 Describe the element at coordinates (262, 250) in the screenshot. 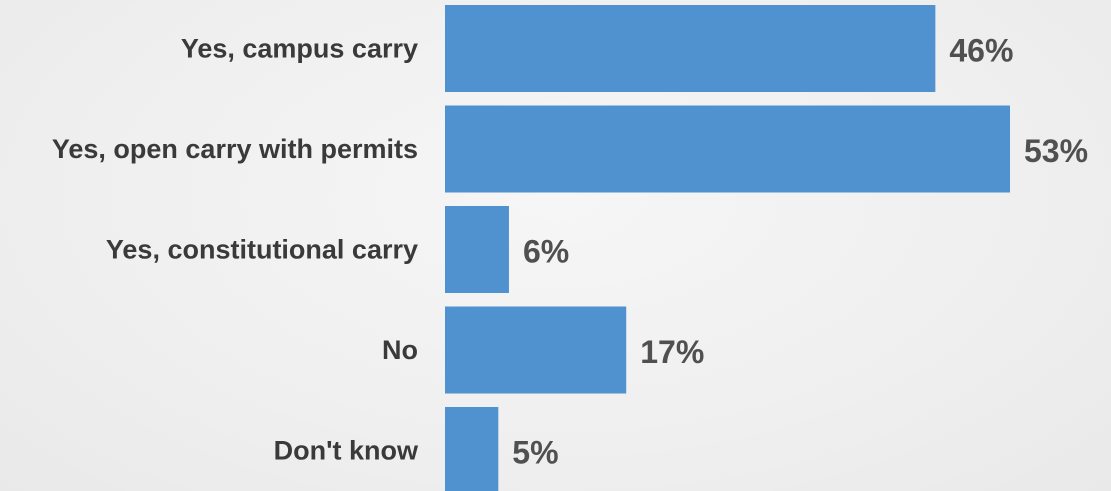

I see `category-label-2: Yes, constitutional carry` at that location.